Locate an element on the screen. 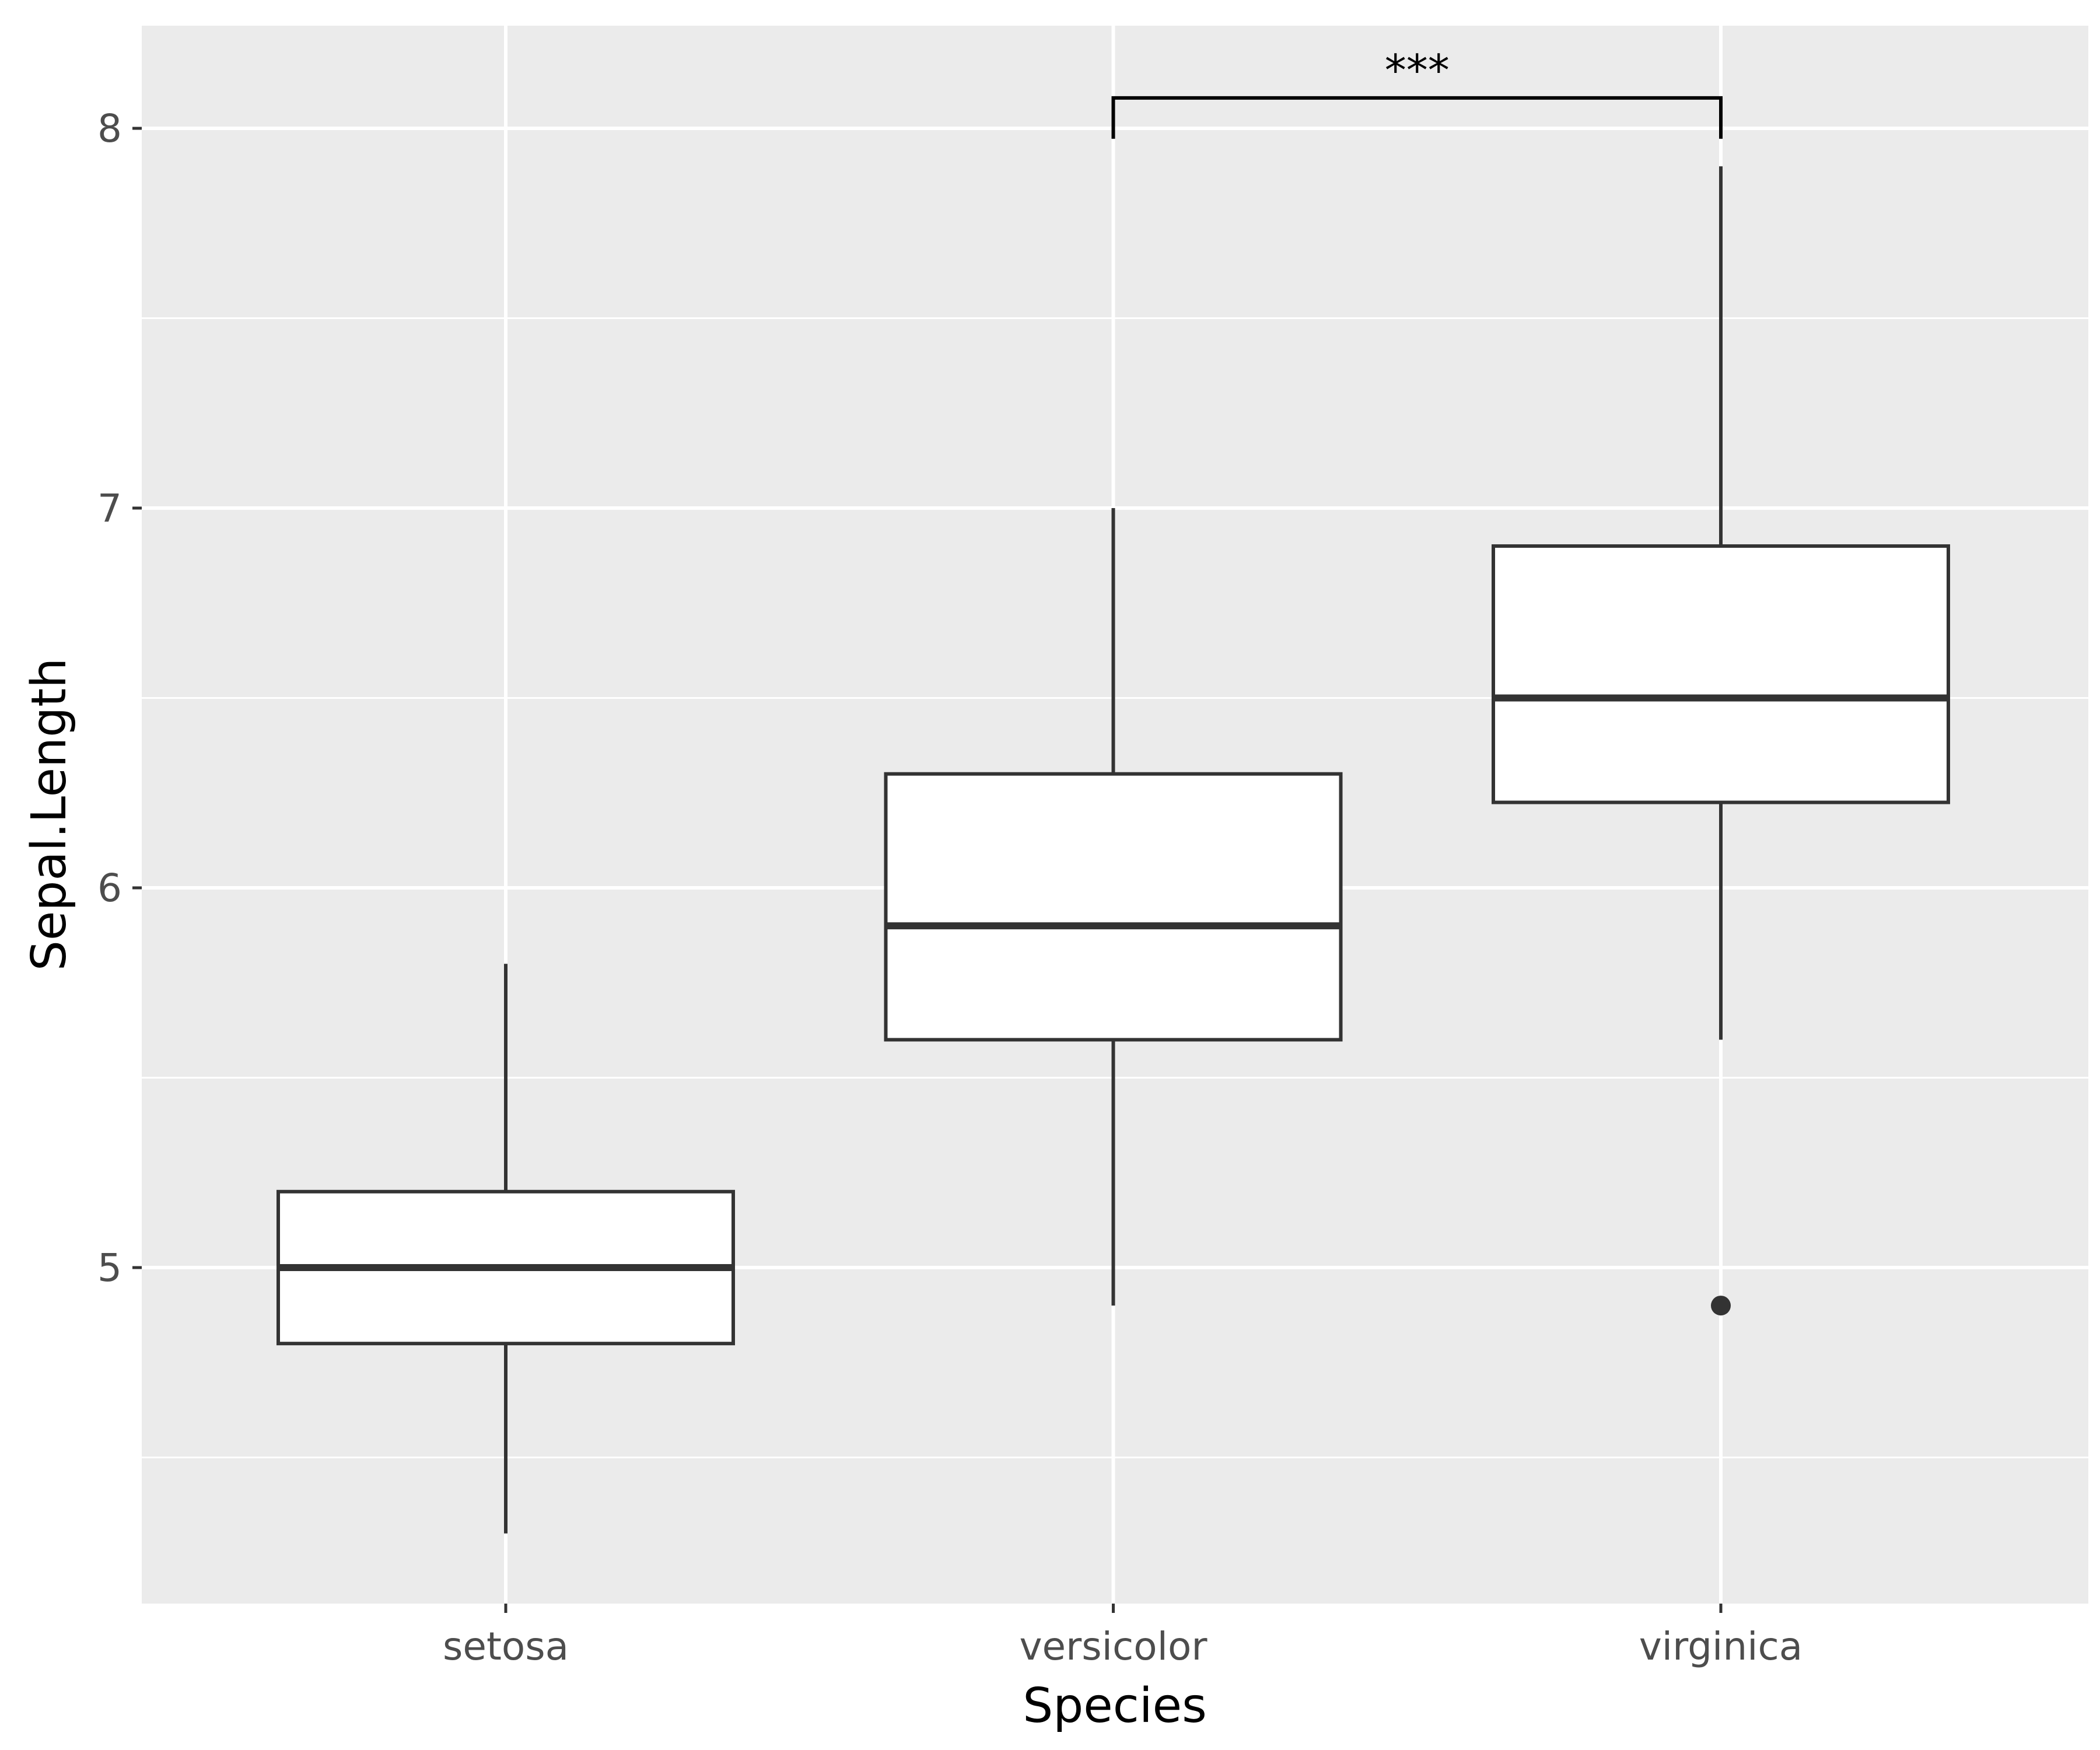 This screenshot has width=2100, height=1750. box-virginica is located at coordinates (1721, 741).